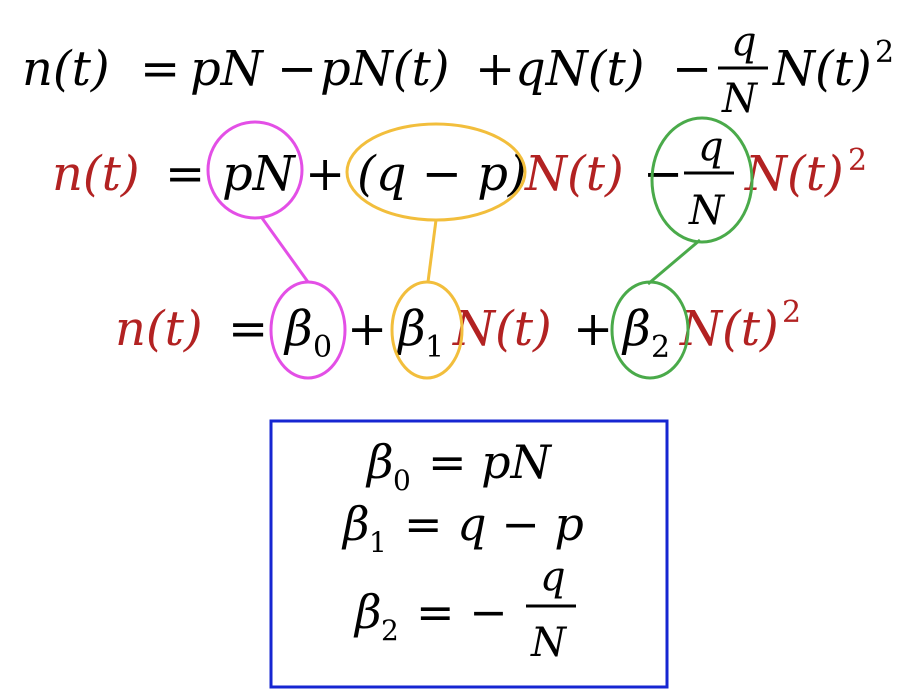 The height and width of the screenshot is (698, 924). I want to click on def2-subscript: 2, so click(390, 630).